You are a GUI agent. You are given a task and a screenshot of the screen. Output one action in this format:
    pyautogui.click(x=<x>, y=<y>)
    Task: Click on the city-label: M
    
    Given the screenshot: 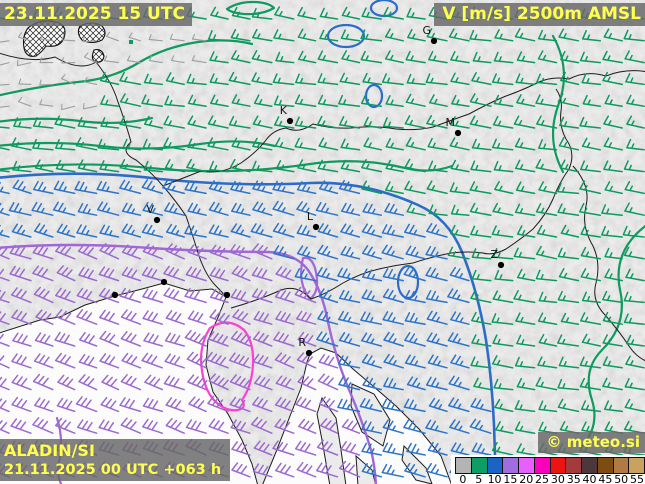 What is the action you would take?
    pyautogui.click(x=451, y=122)
    